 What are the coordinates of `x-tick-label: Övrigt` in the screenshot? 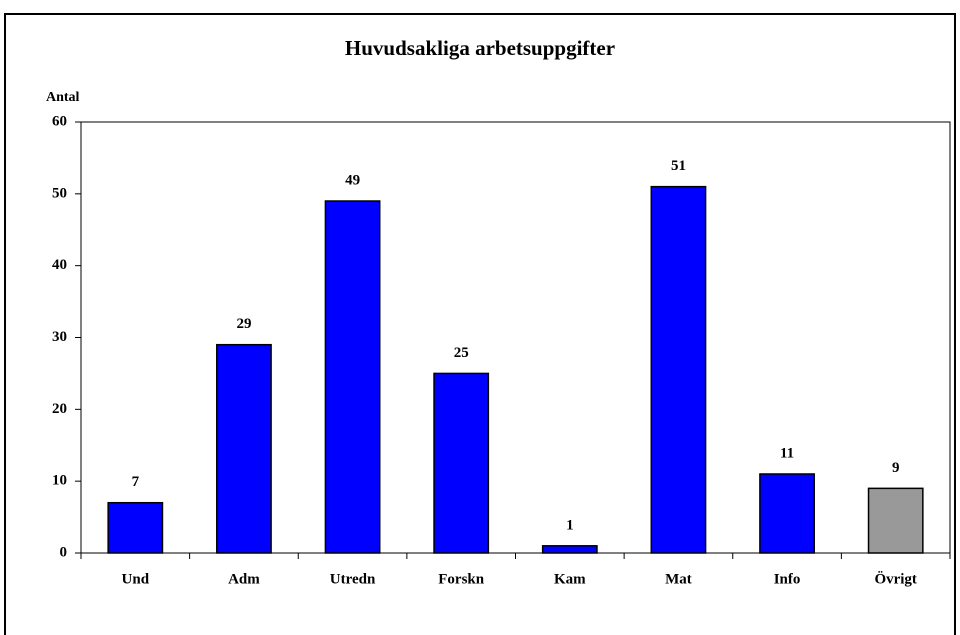 It's located at (895, 578).